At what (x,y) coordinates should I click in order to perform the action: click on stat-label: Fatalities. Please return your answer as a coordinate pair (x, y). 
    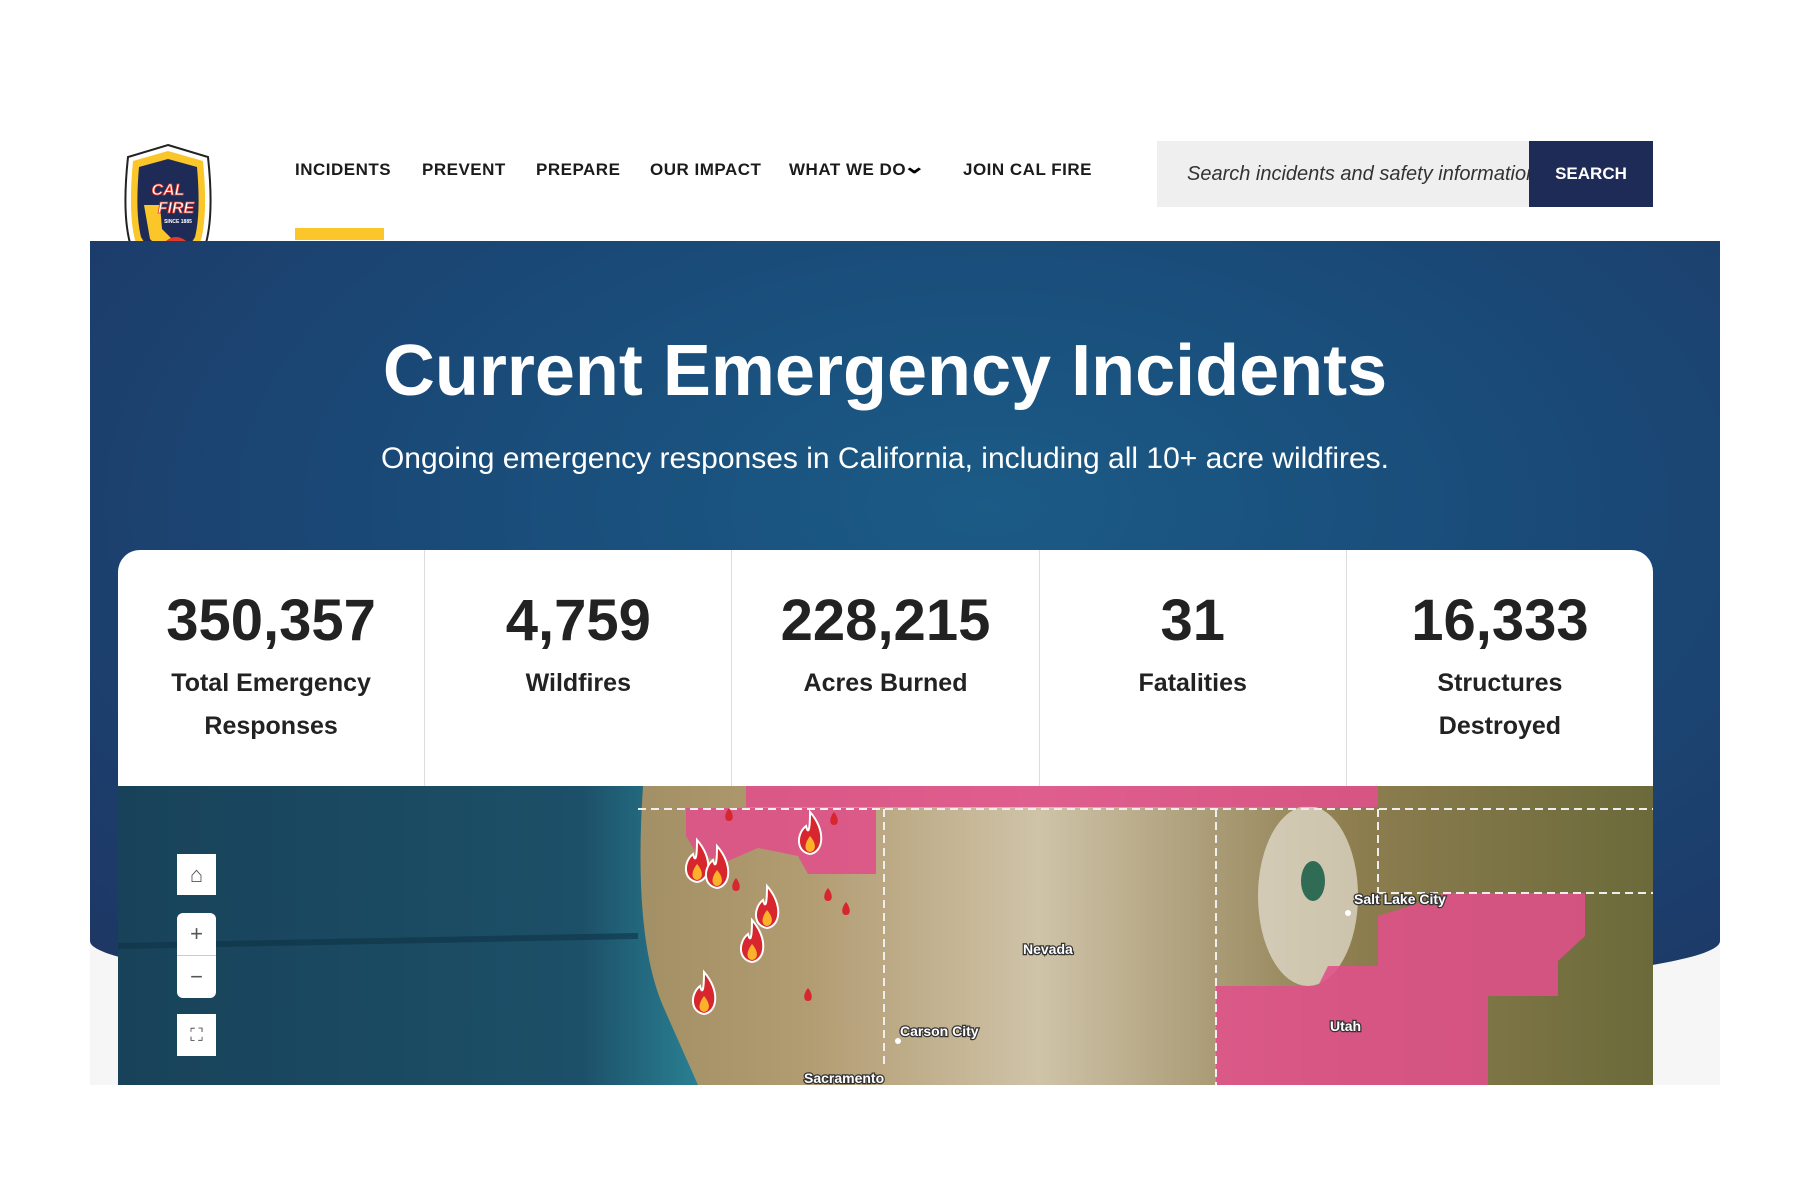
    Looking at the image, I should click on (1192, 683).